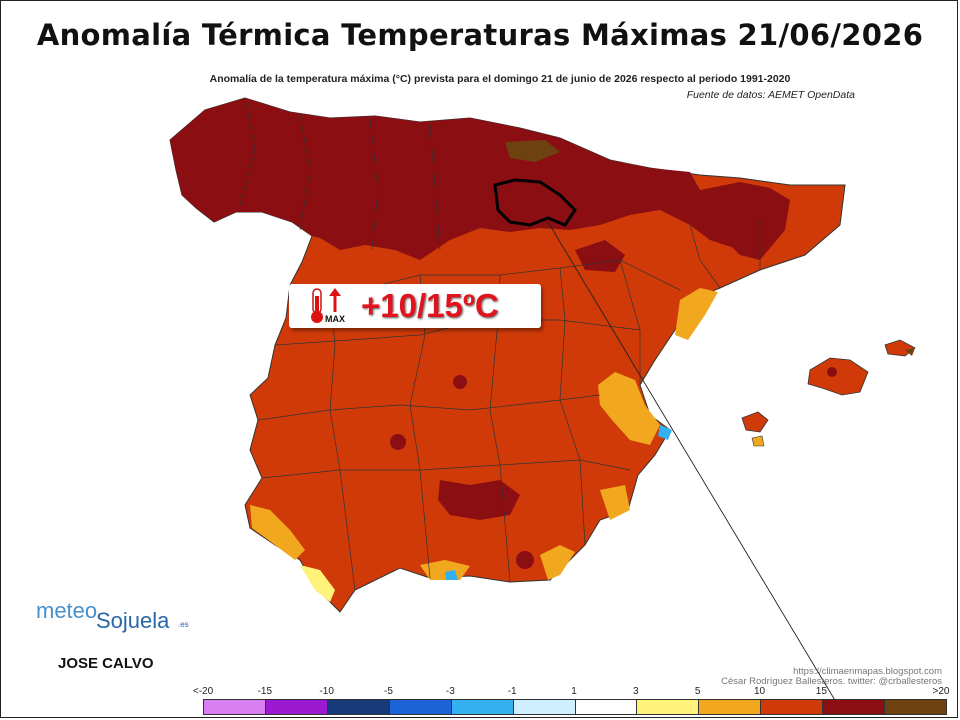  I want to click on legend-tick-label: 1, so click(574, 691).